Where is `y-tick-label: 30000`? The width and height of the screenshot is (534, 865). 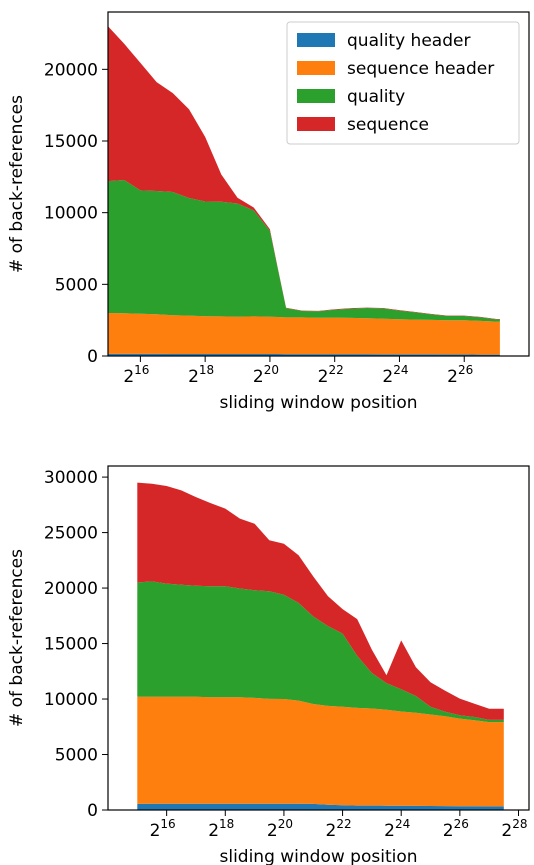 y-tick-label: 30000 is located at coordinates (71, 478).